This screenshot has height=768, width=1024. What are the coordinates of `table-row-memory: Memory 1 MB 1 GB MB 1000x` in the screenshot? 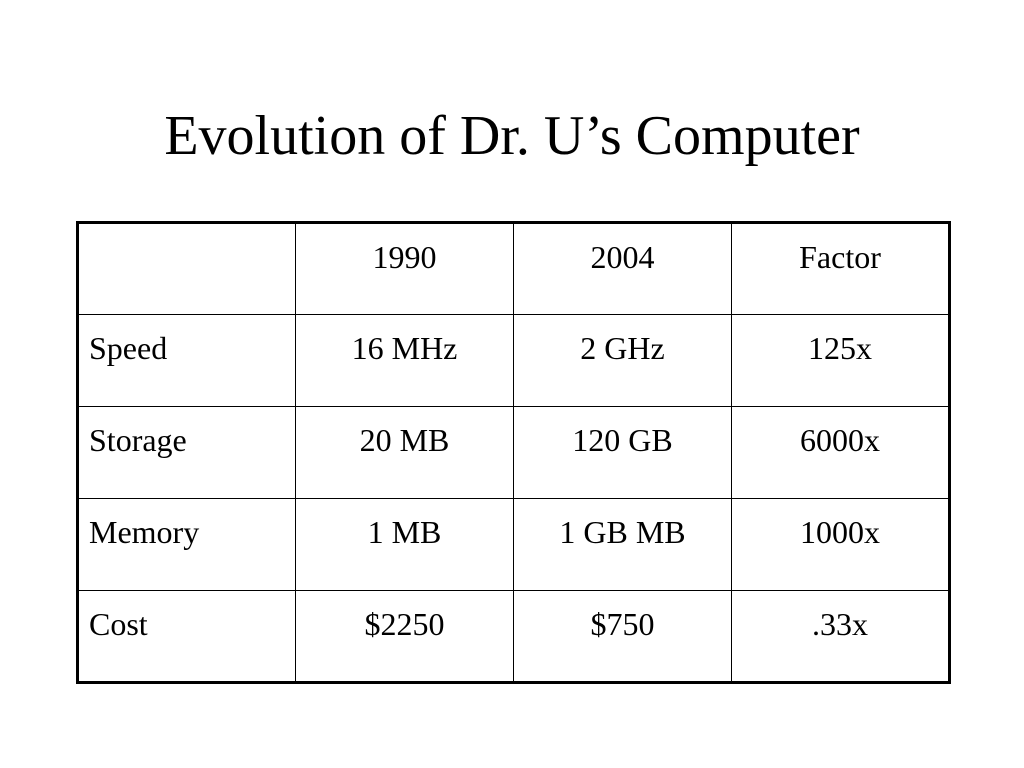 It's located at (513, 544).